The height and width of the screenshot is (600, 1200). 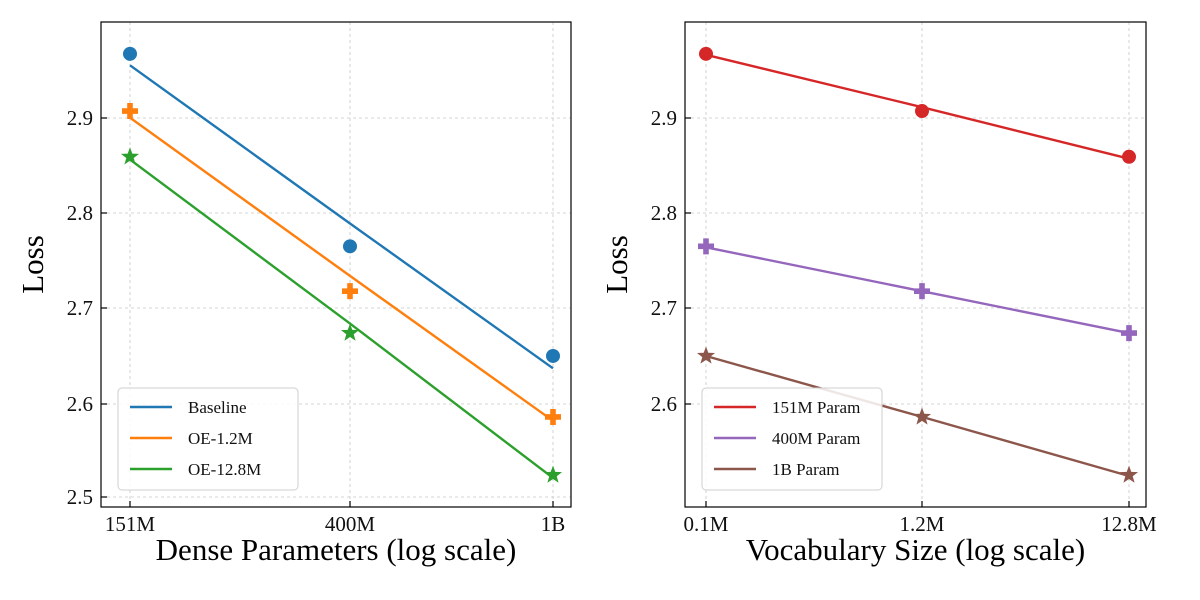 I want to click on legend-entry: OE-1.2M, so click(x=220, y=438).